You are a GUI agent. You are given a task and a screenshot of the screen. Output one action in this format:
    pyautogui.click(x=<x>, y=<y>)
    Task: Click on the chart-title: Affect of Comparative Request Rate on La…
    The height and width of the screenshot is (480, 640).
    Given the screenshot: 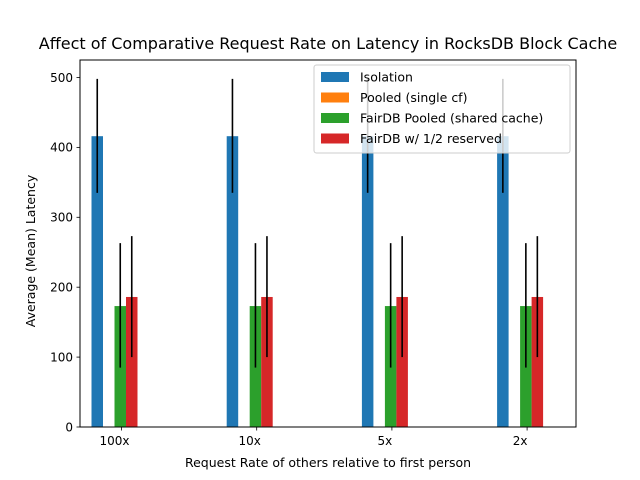 What is the action you would take?
    pyautogui.click(x=328, y=43)
    